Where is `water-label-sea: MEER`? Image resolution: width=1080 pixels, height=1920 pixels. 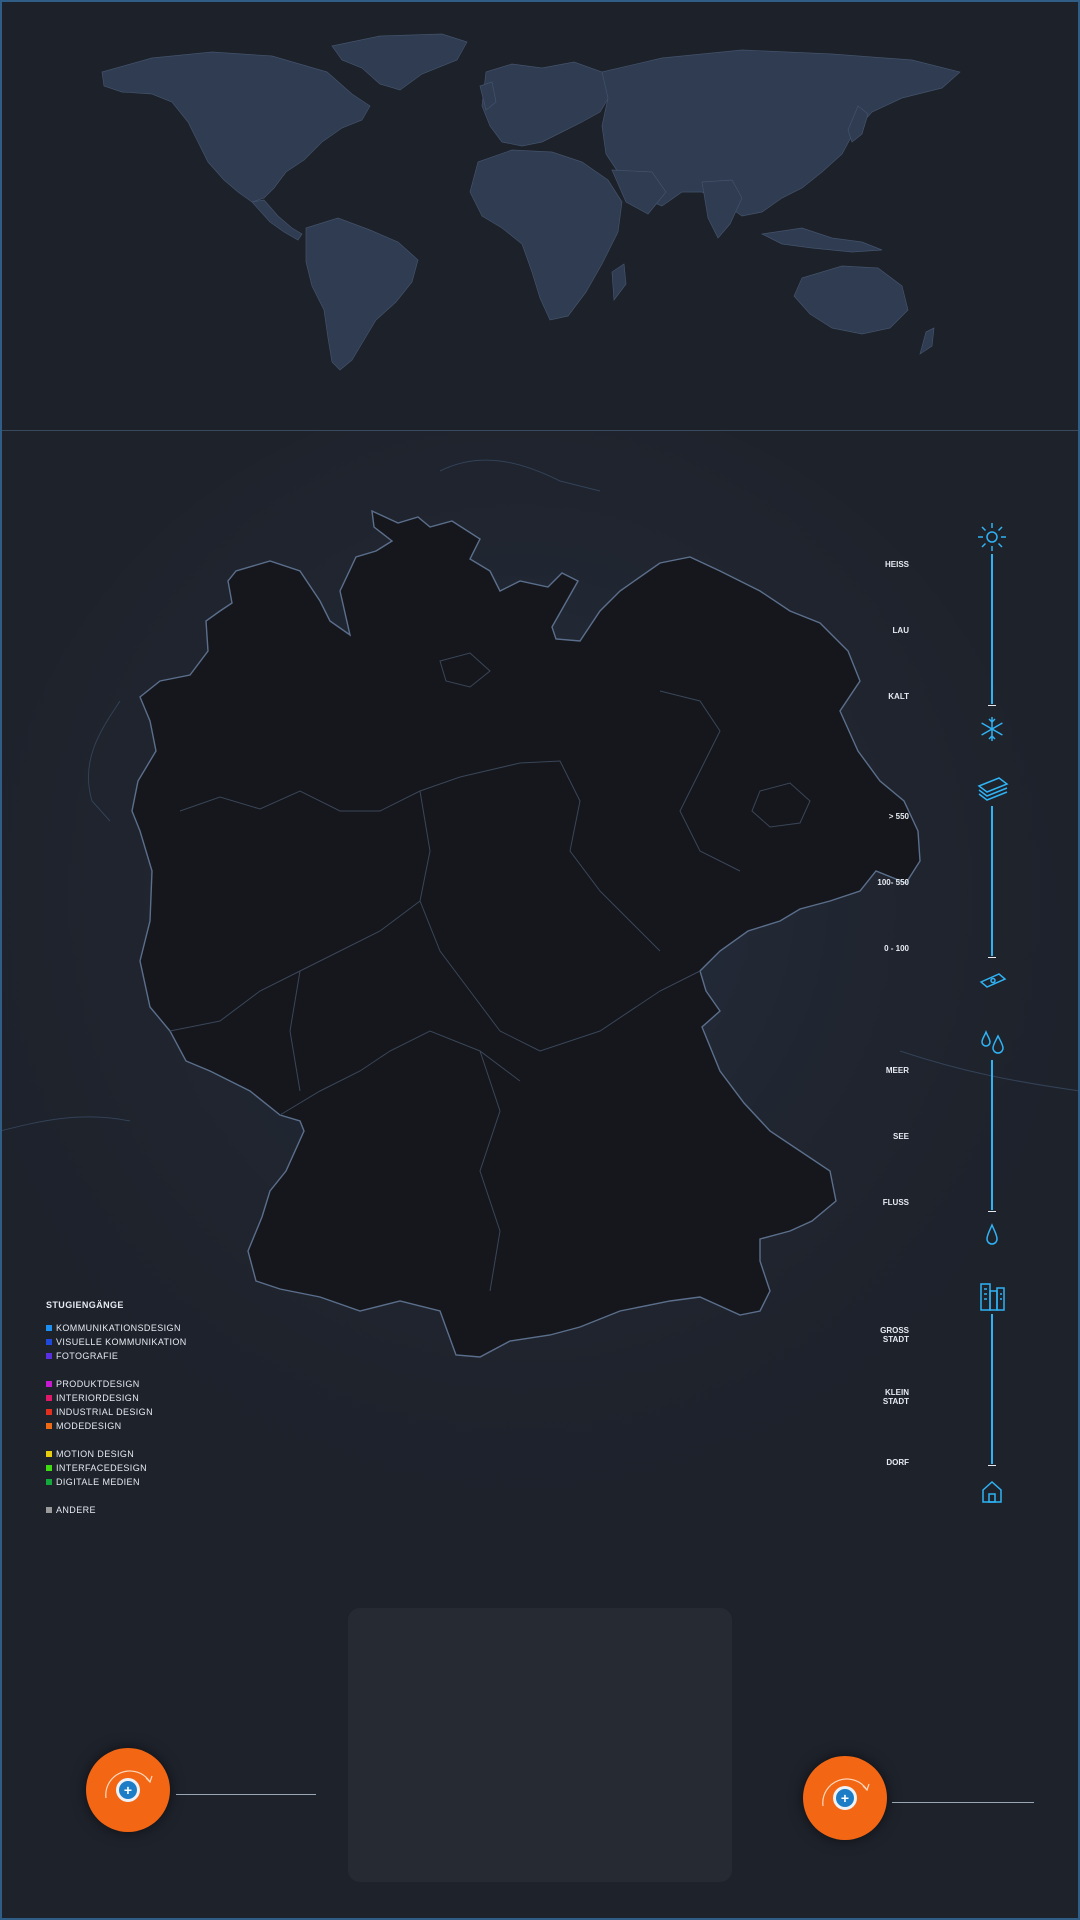 water-label-sea: MEER is located at coordinates (897, 1070).